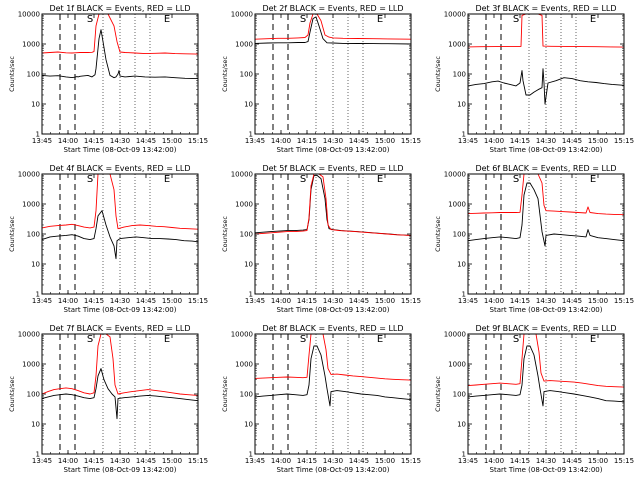  I want to click on chart-title: Det 4f BLACK = Events, RED = LLD, so click(119, 168).